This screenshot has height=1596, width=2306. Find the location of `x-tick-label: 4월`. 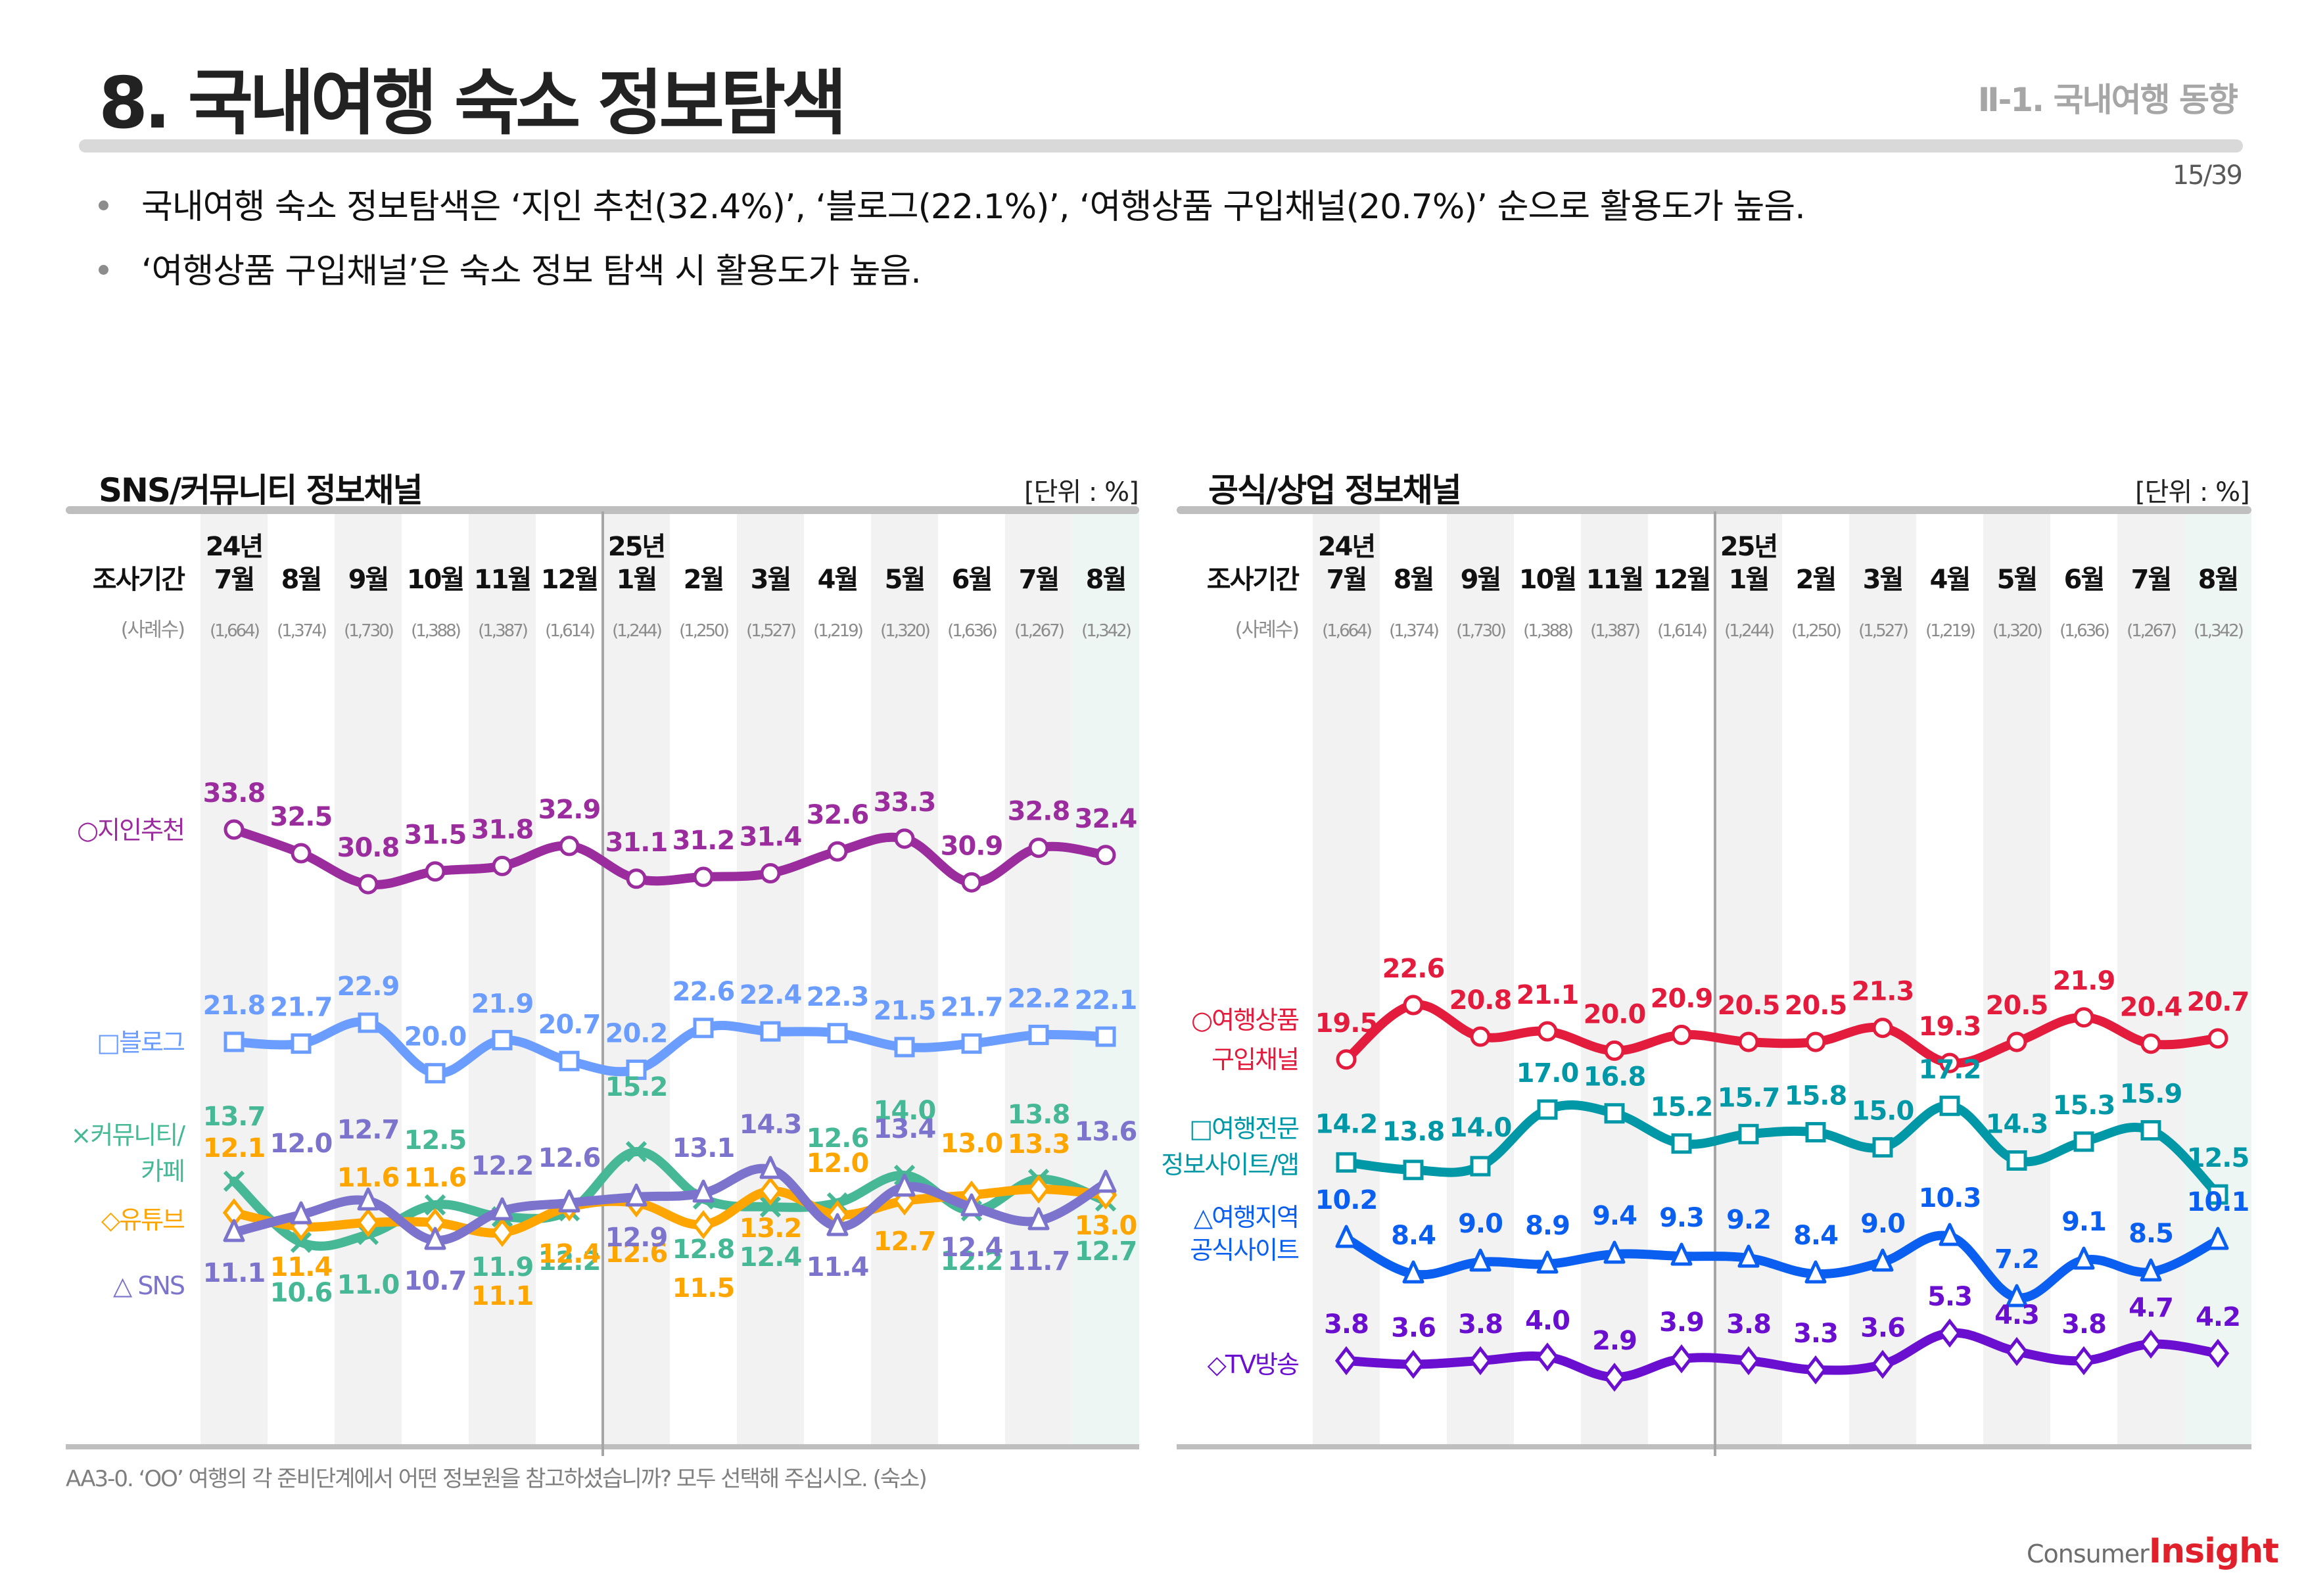

x-tick-label: 4월 is located at coordinates (1950, 580).